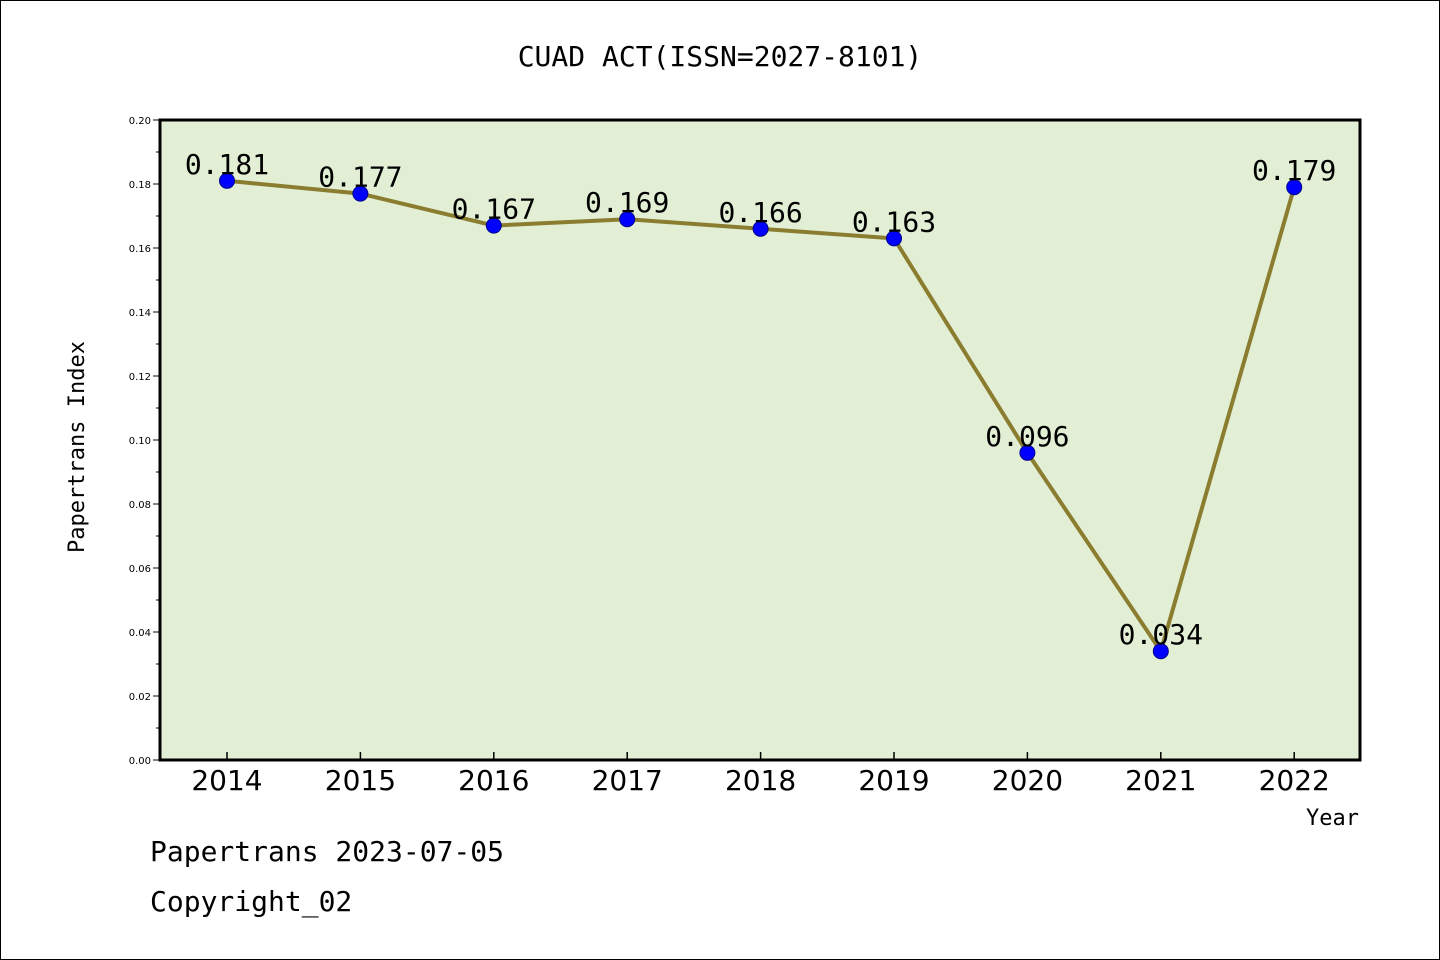 The width and height of the screenshot is (1440, 960). Describe the element at coordinates (140, 185) in the screenshot. I see `y-tick-label: 0.18` at that location.